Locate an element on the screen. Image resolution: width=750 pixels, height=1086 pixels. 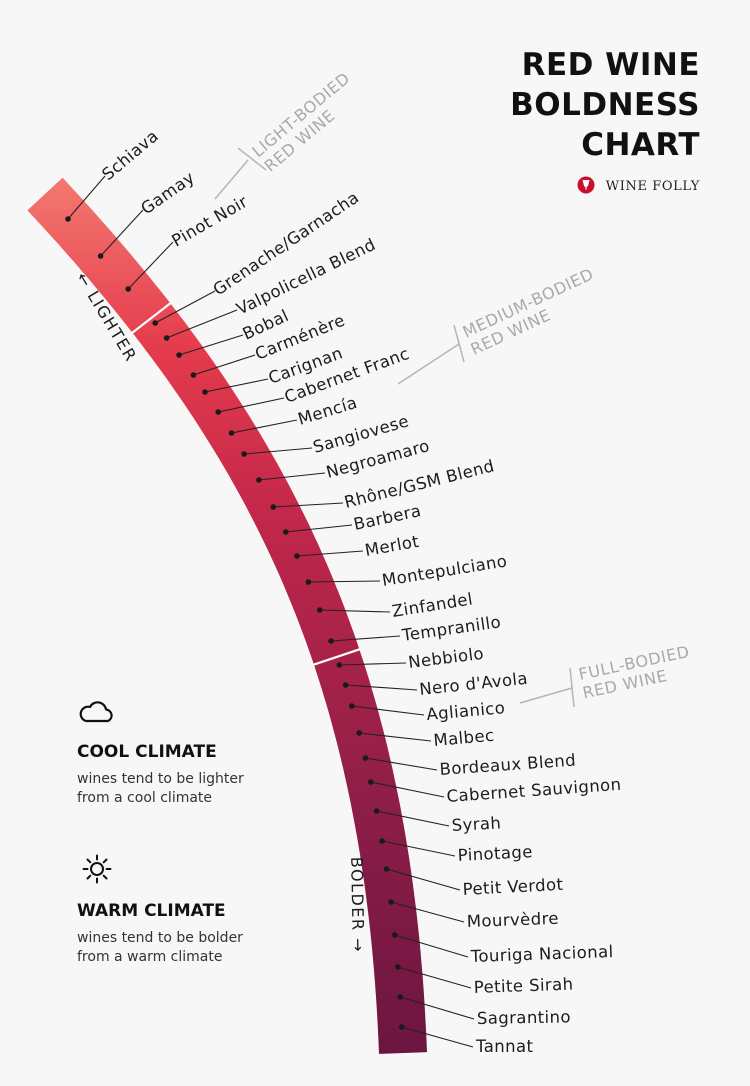
wine-folly-logo-icon is located at coordinates (586, 185).